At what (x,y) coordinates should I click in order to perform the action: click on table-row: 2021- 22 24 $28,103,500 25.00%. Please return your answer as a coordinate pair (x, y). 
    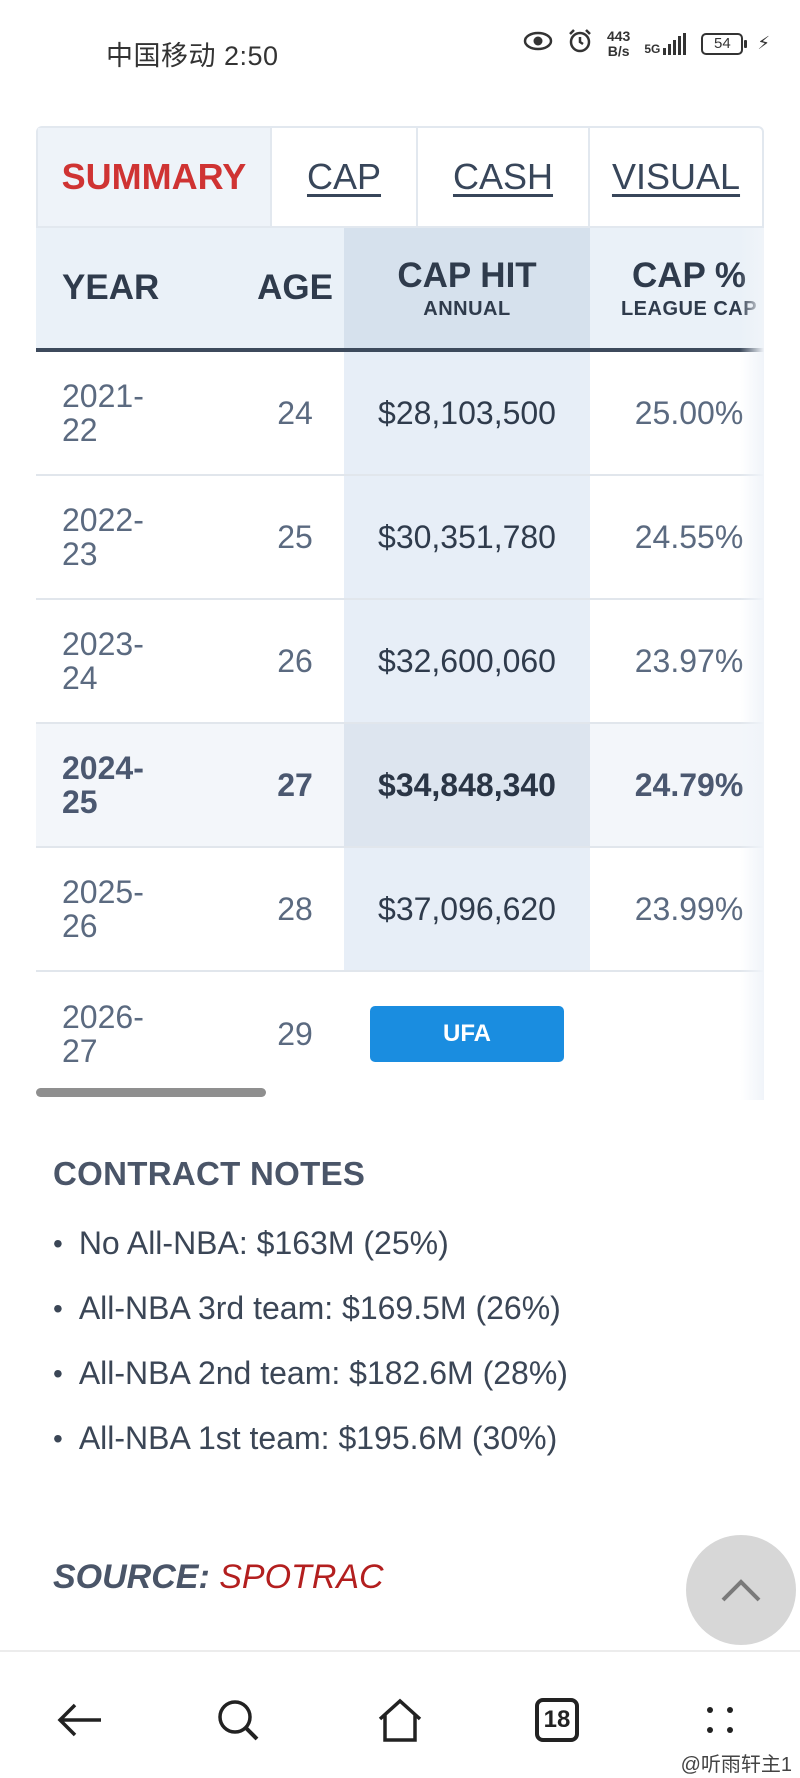
    Looking at the image, I should click on (400, 414).